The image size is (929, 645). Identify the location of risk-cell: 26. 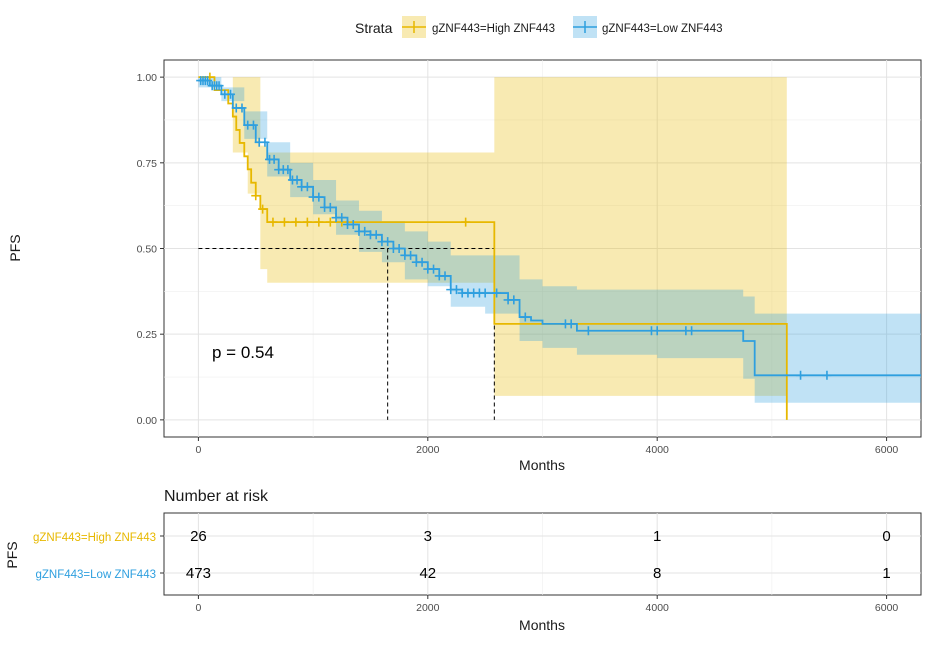
(198, 536).